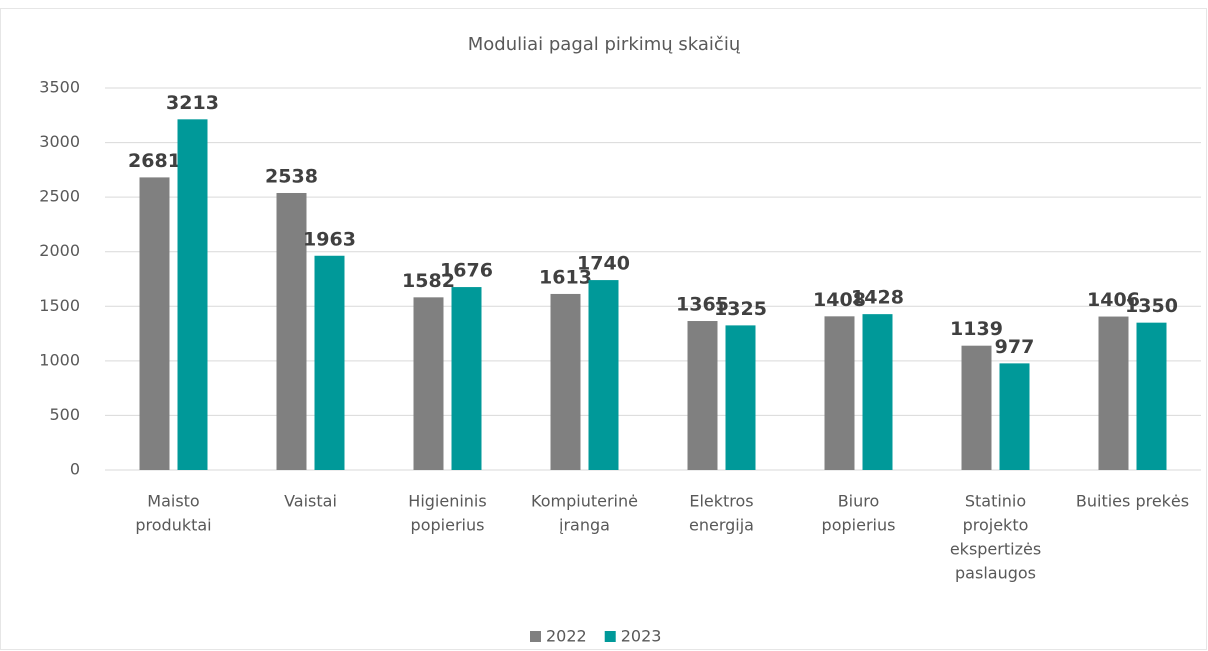  What do you see at coordinates (329, 239) in the screenshot?
I see `value-label: 1963` at bounding box center [329, 239].